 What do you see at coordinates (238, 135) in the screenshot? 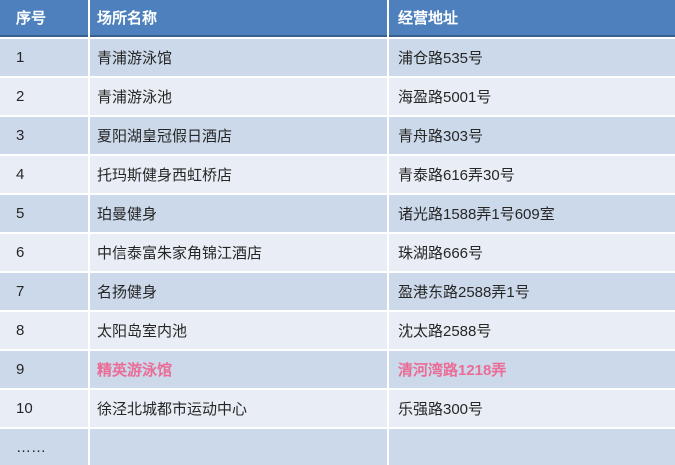
I see `cell-venue-name: 夏阳湖皇冠假日酒店` at bounding box center [238, 135].